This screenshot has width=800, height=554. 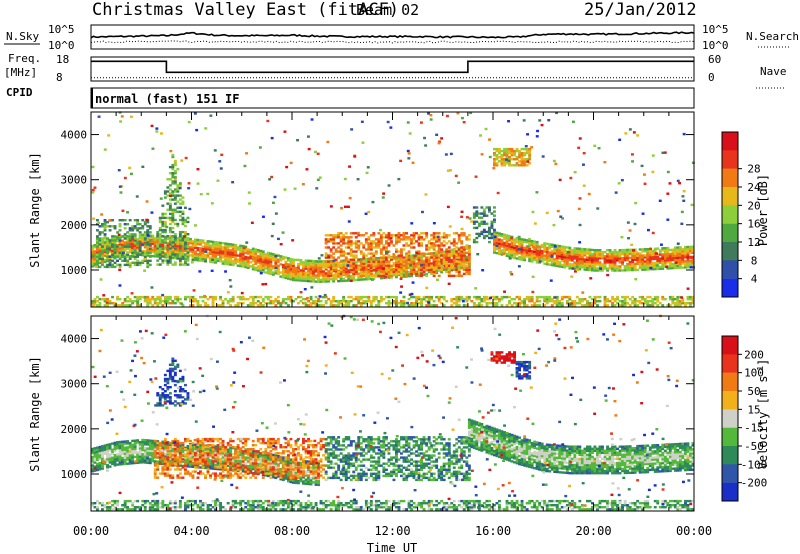 What do you see at coordinates (61, 45) in the screenshot?
I see `n-sky-tick-bottom: 10^0` at bounding box center [61, 45].